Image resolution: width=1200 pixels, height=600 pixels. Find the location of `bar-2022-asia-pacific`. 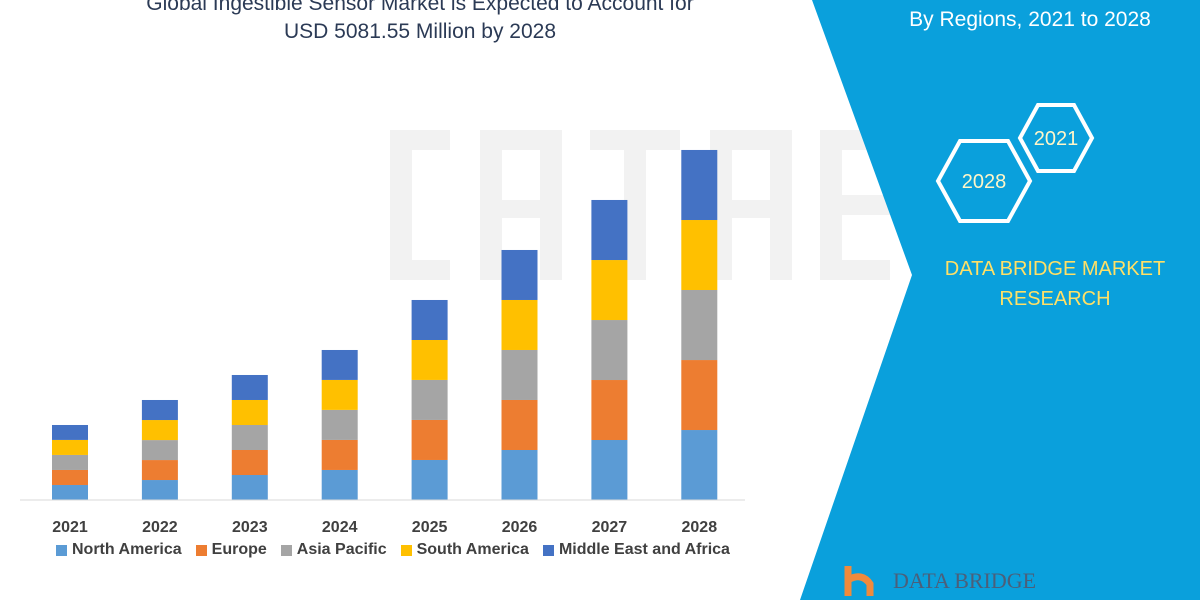

bar-2022-asia-pacific is located at coordinates (159, 450).